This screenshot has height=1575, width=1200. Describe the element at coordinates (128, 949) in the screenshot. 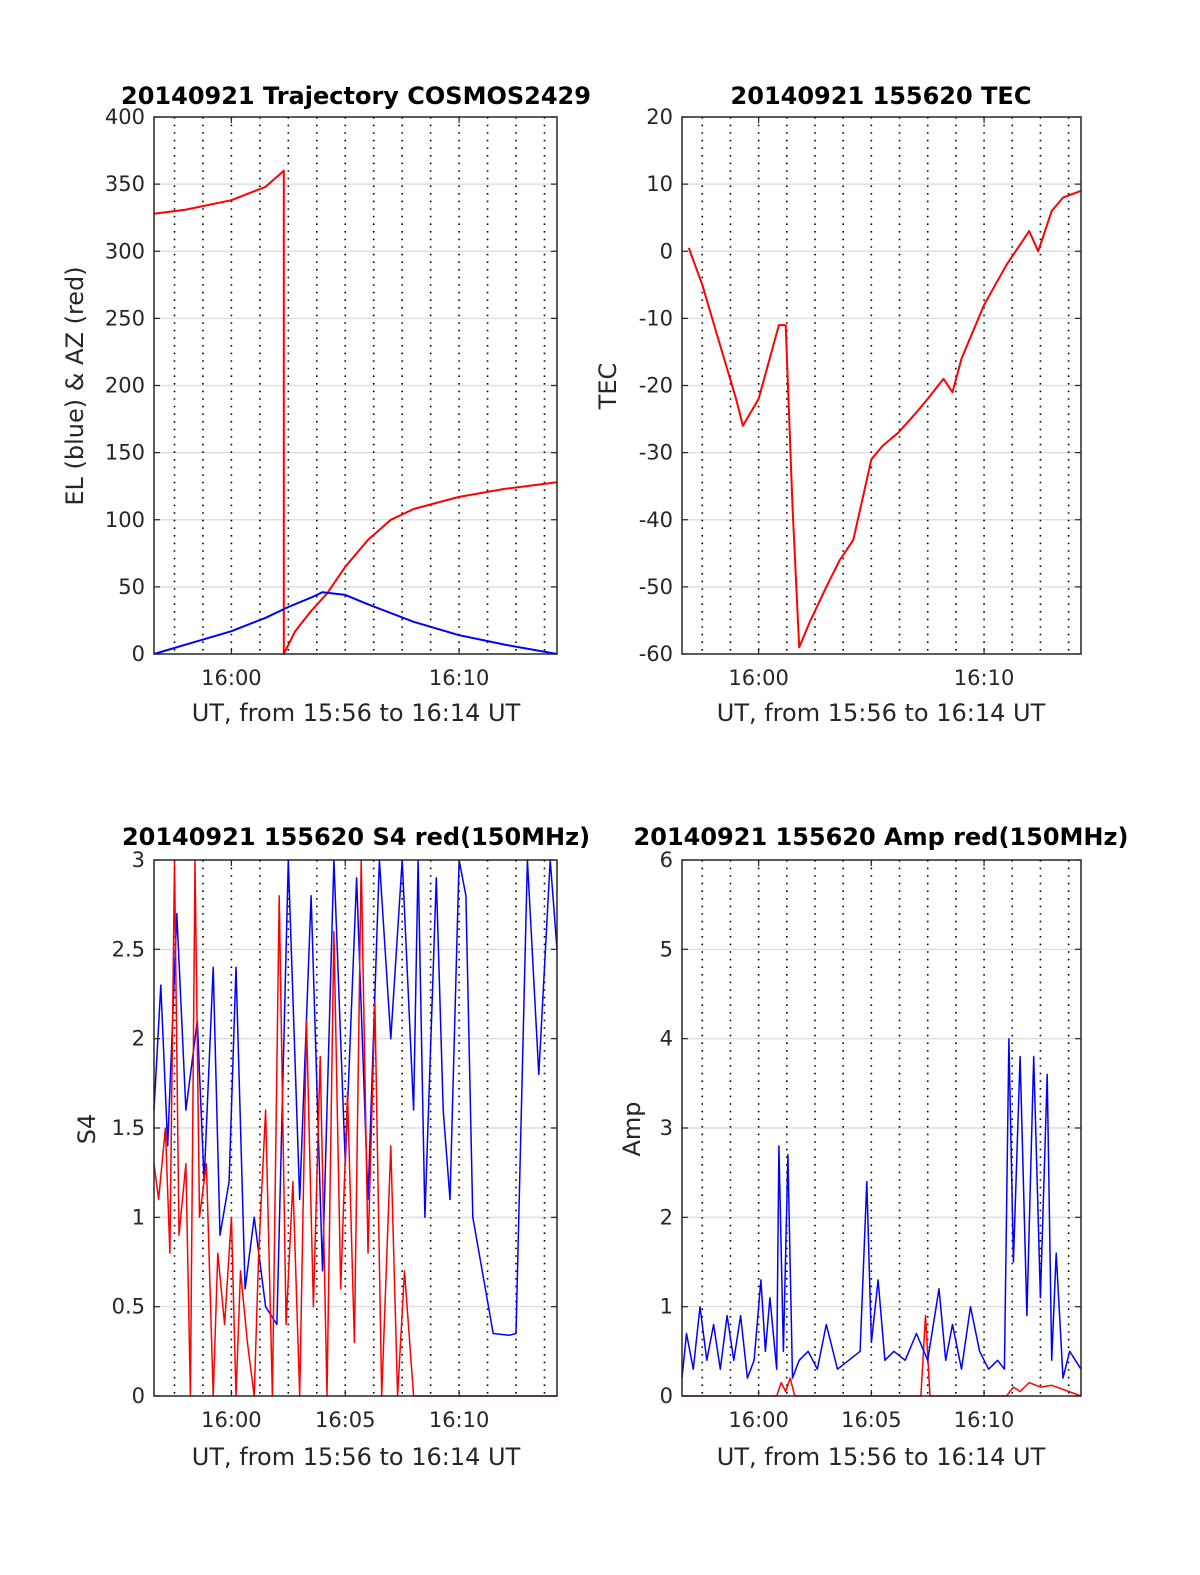

I see `y-tick-label: 2.5` at that location.